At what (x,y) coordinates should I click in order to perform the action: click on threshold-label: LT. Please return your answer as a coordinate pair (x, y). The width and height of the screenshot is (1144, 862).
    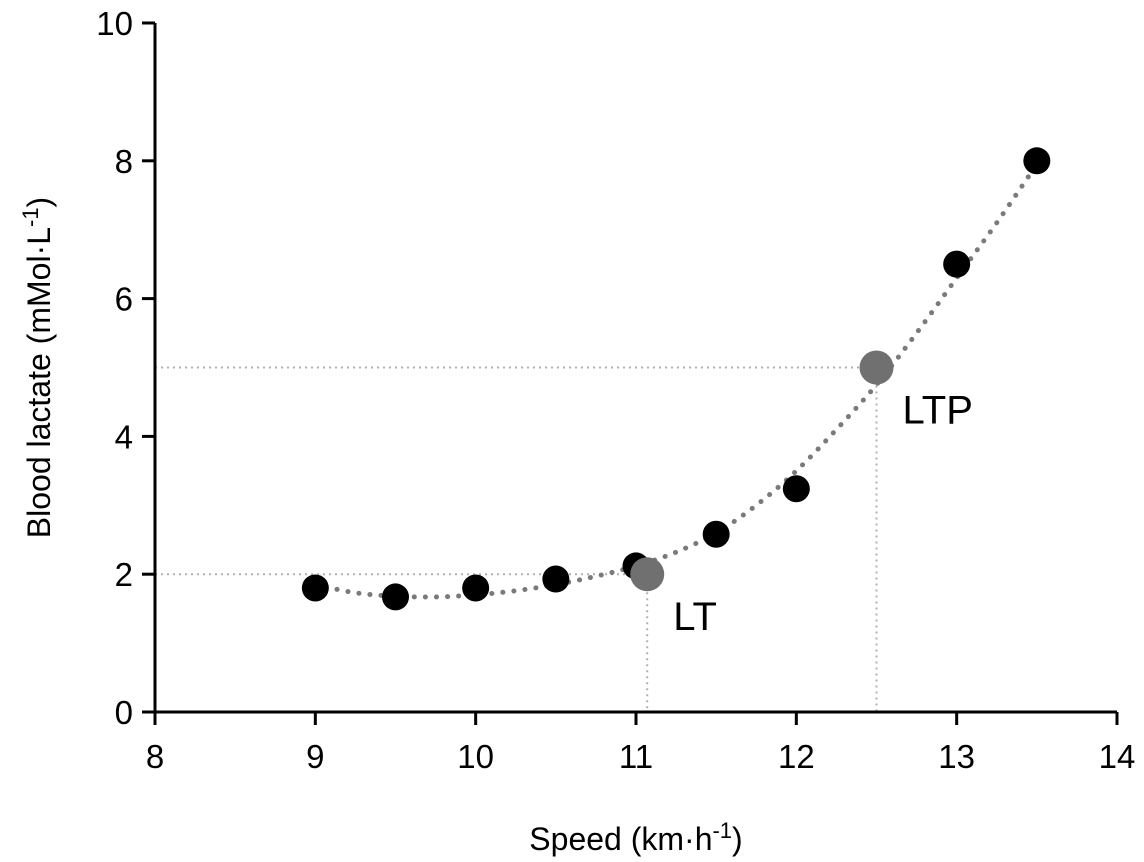
    Looking at the image, I should click on (695, 617).